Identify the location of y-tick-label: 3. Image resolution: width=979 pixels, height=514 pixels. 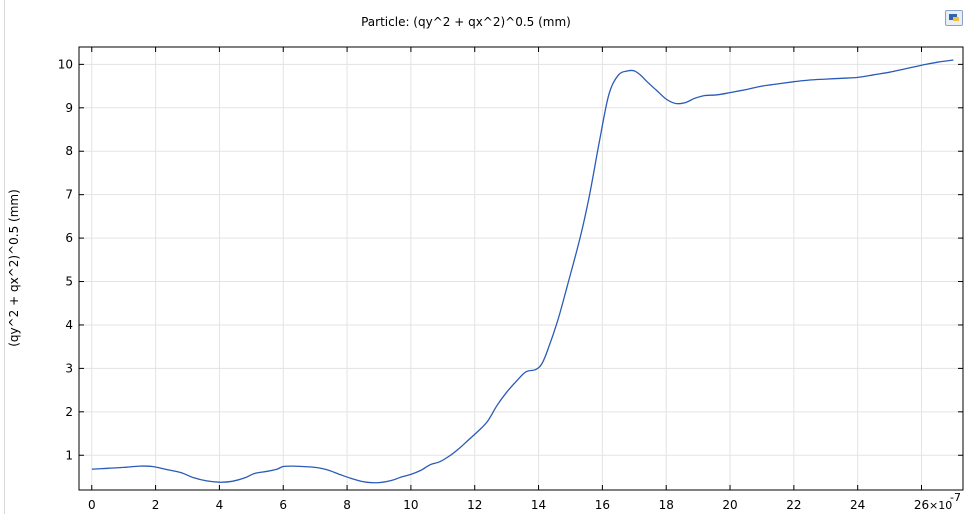
(69, 368).